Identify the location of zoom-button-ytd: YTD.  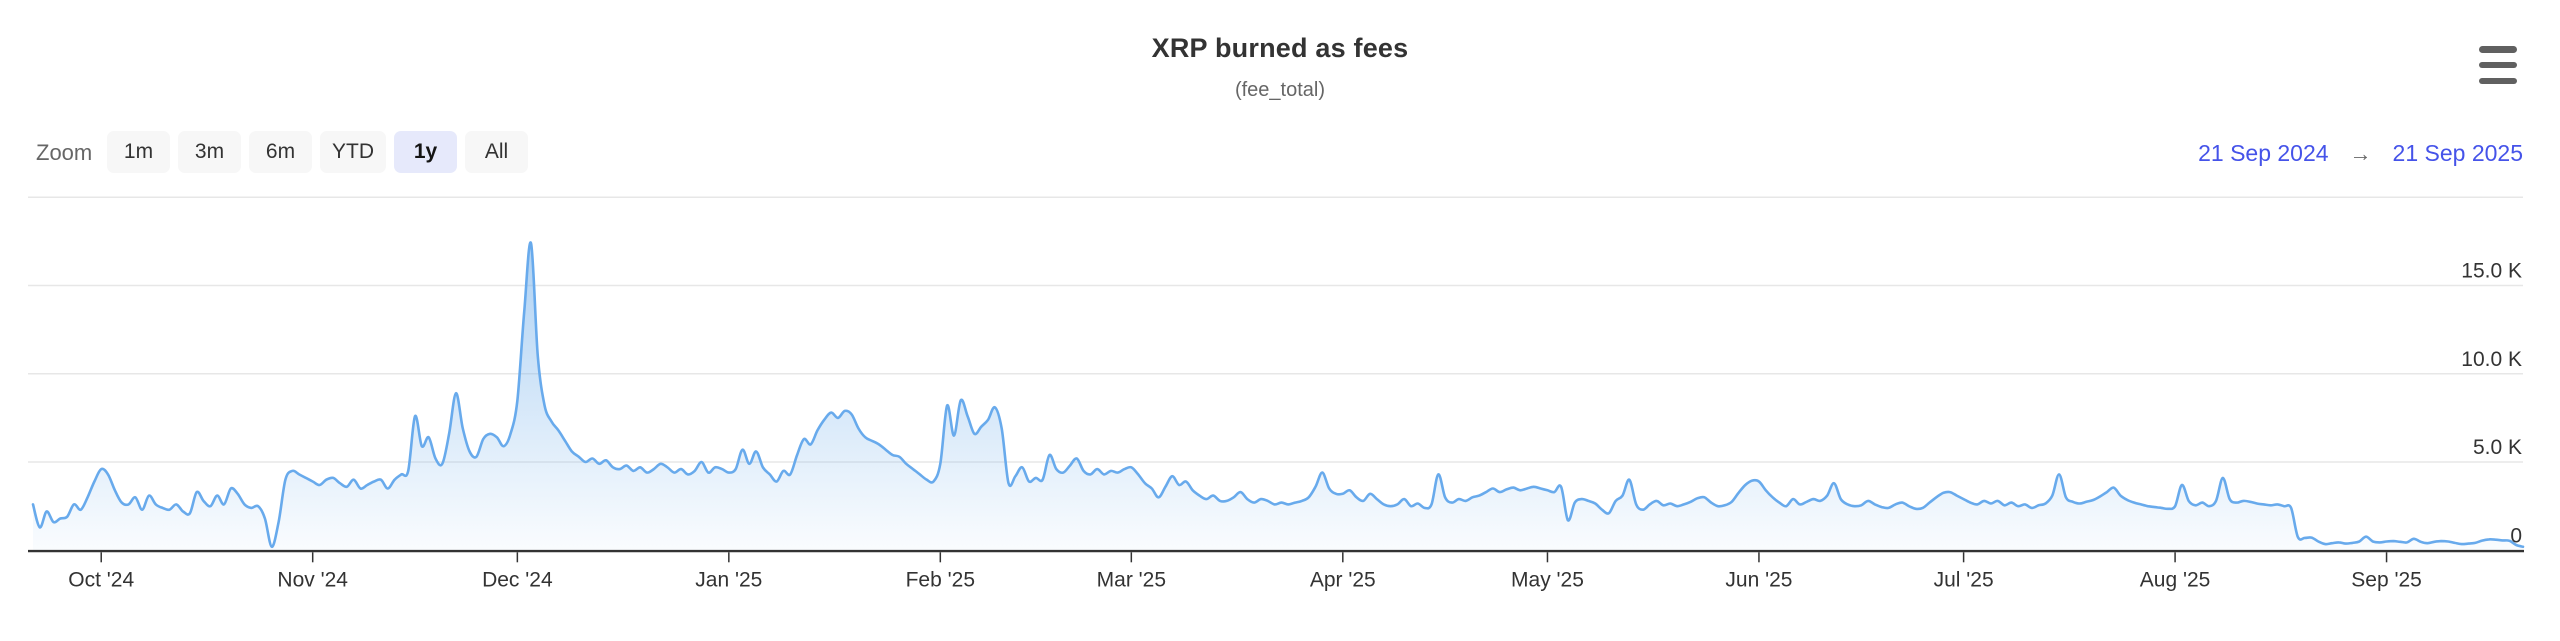
(353, 152).